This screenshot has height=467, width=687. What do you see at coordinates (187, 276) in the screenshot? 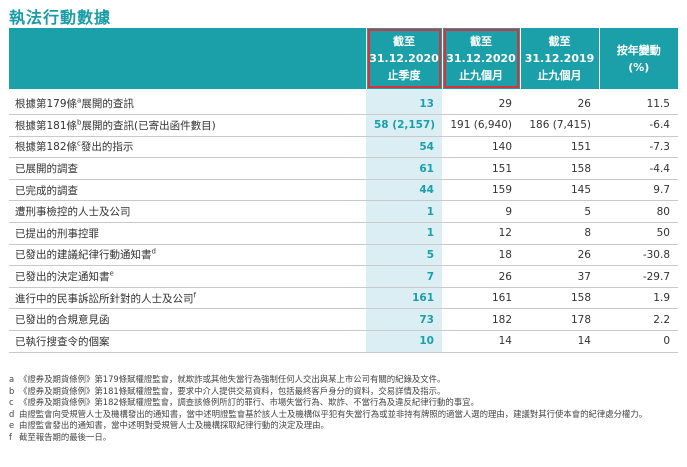
I see `row-label: 已發出的決定通知書e` at bounding box center [187, 276].